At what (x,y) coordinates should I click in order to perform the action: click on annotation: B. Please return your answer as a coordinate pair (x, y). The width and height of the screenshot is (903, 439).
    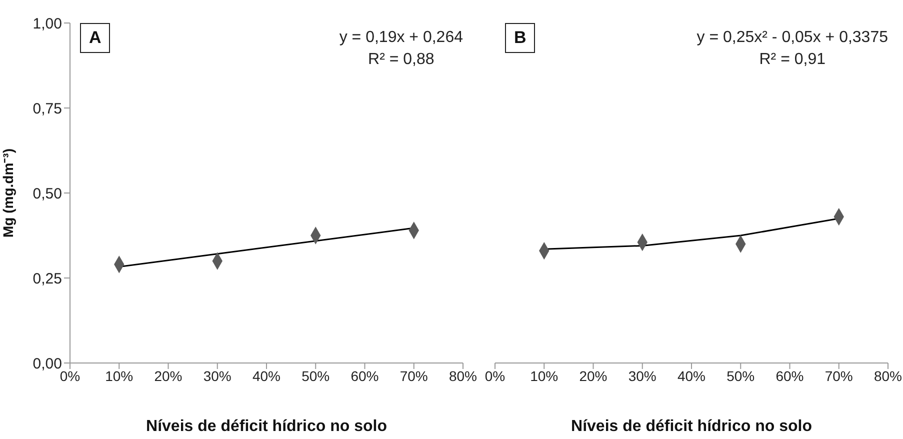
    Looking at the image, I should click on (520, 38).